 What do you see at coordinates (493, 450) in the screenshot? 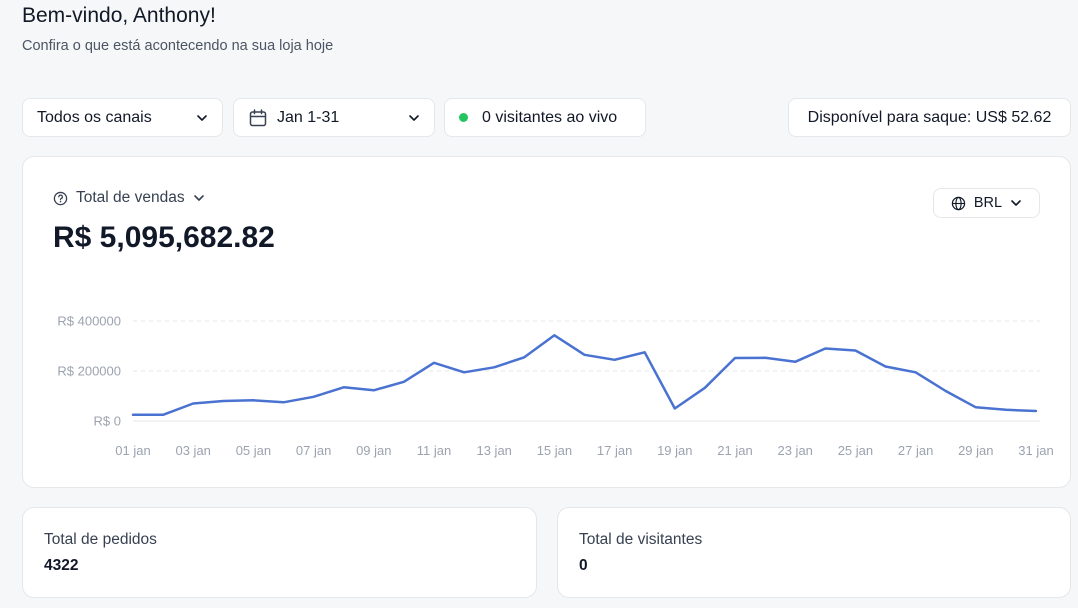
I see `x-tick-label: 13 jan` at bounding box center [493, 450].